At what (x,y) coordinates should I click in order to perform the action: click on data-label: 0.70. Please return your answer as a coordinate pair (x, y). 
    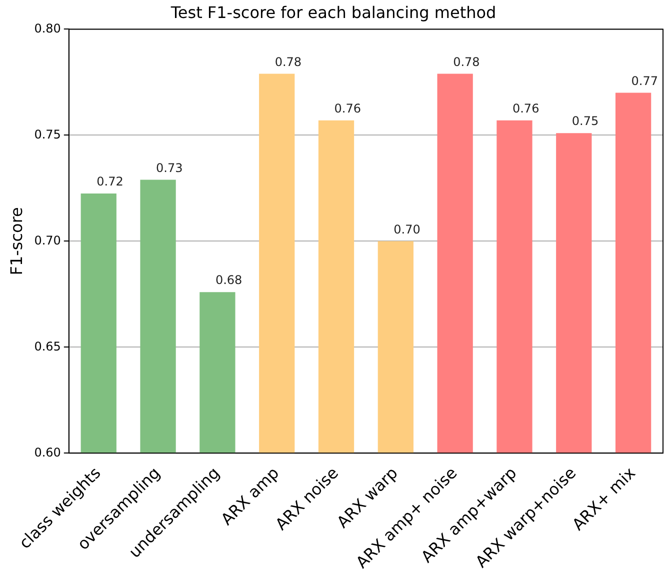
    Looking at the image, I should click on (407, 229).